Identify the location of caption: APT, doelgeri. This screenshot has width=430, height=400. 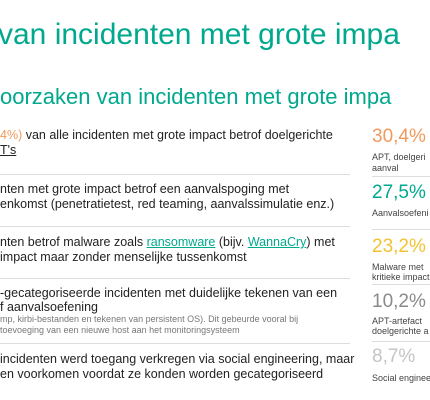
(399, 157).